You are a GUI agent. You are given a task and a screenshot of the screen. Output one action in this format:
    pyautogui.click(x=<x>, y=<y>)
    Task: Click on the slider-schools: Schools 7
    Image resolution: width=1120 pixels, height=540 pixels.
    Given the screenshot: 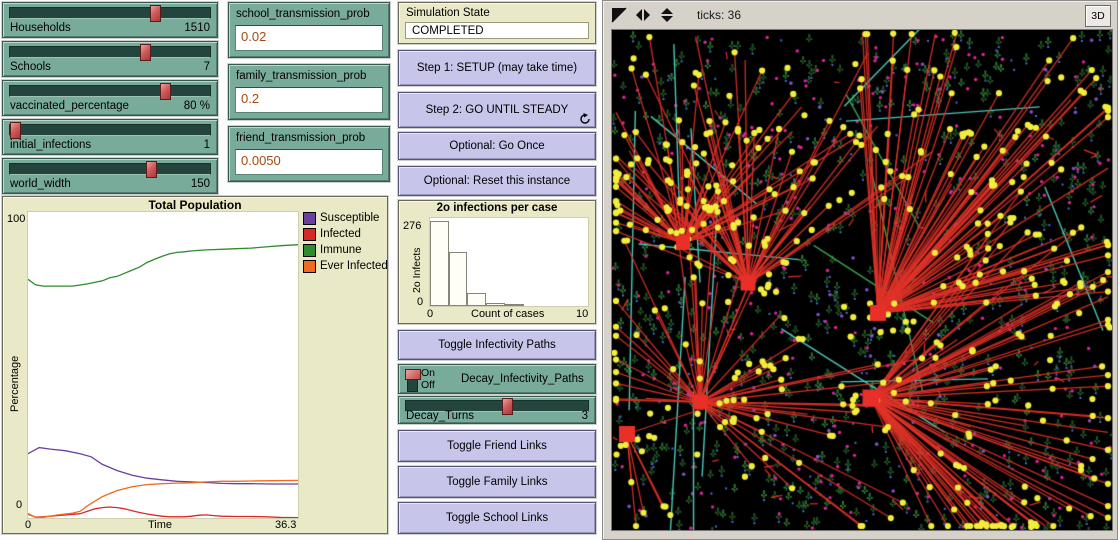 What is the action you would take?
    pyautogui.click(x=110, y=59)
    